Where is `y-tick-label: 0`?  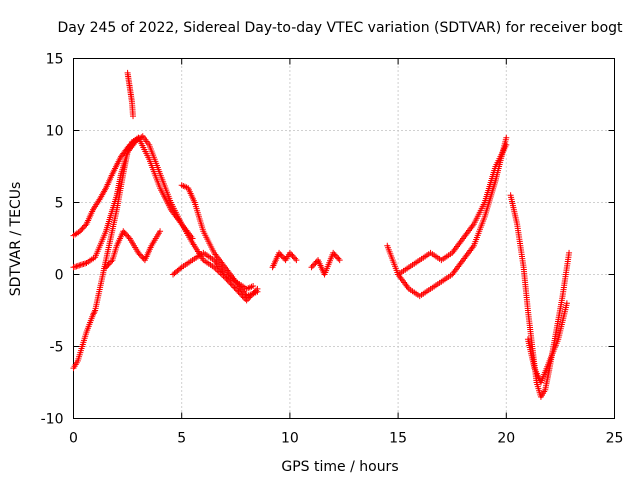 y-tick-label: 0 is located at coordinates (59, 276).